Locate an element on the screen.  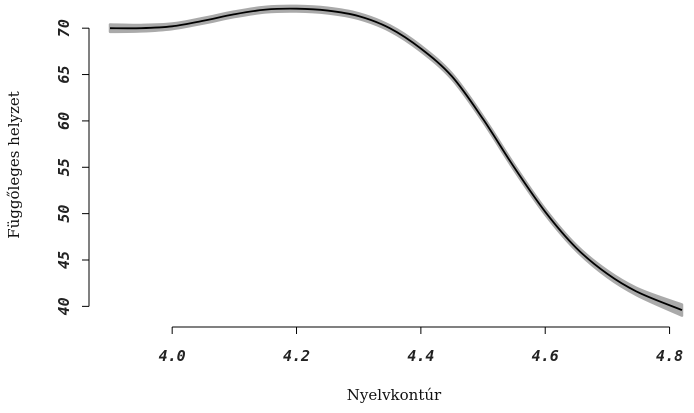
y-tick-label: 70 is located at coordinates (64, 28).